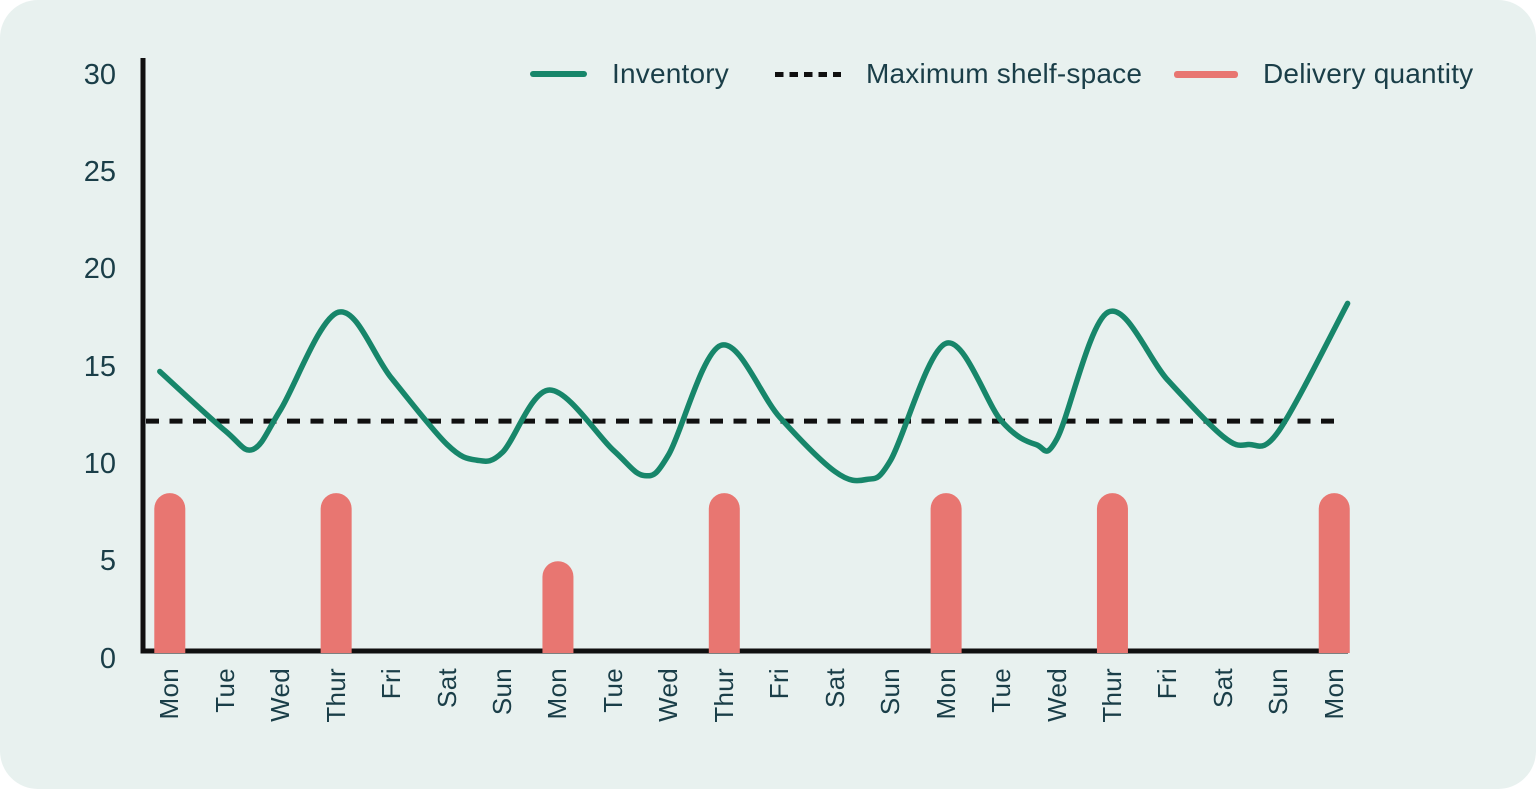  Describe the element at coordinates (670, 73) in the screenshot. I see `legend-label-inventory: Inventory` at that location.